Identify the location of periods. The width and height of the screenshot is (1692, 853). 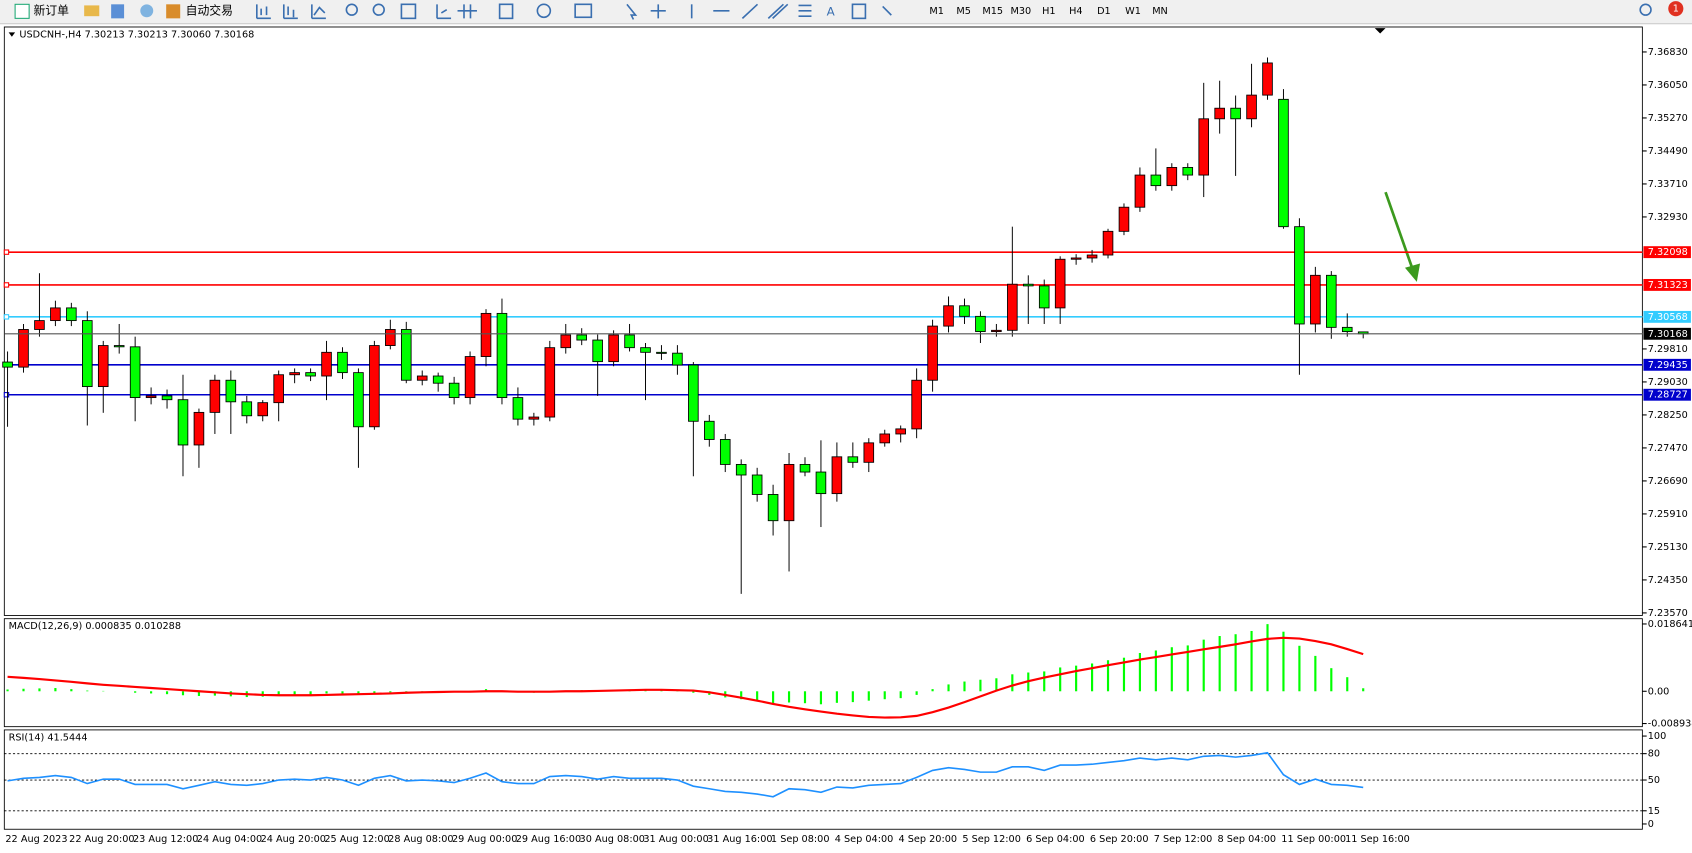
(544, 11).